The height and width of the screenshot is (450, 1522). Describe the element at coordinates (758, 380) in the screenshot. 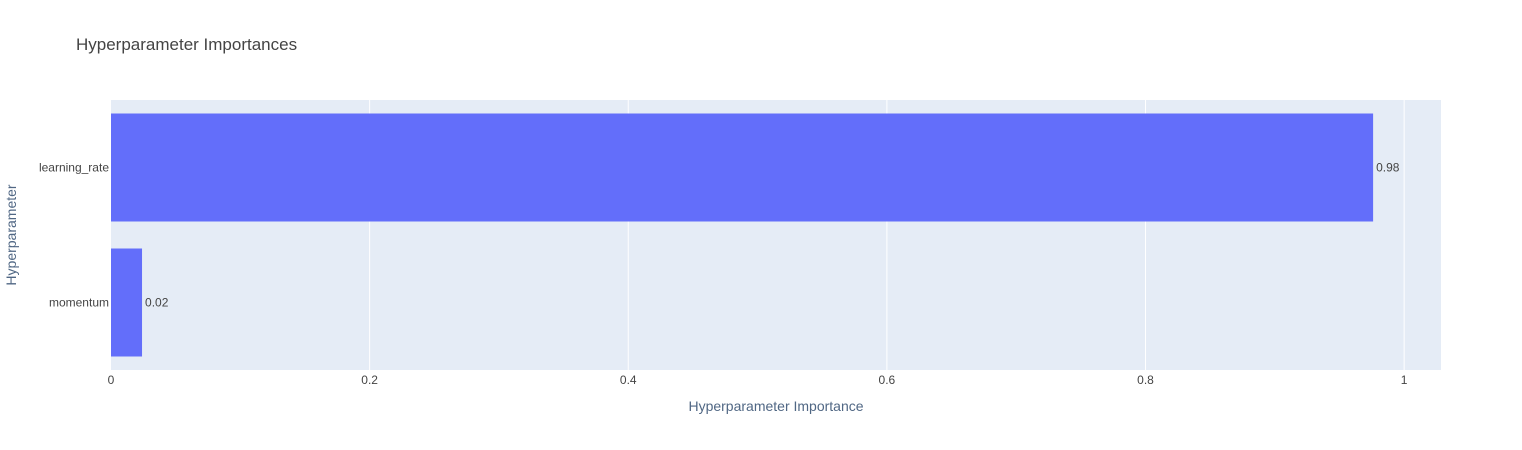

I see `x-axis-ticks: 0 0.2 0.4 0.6 0.8 1` at that location.